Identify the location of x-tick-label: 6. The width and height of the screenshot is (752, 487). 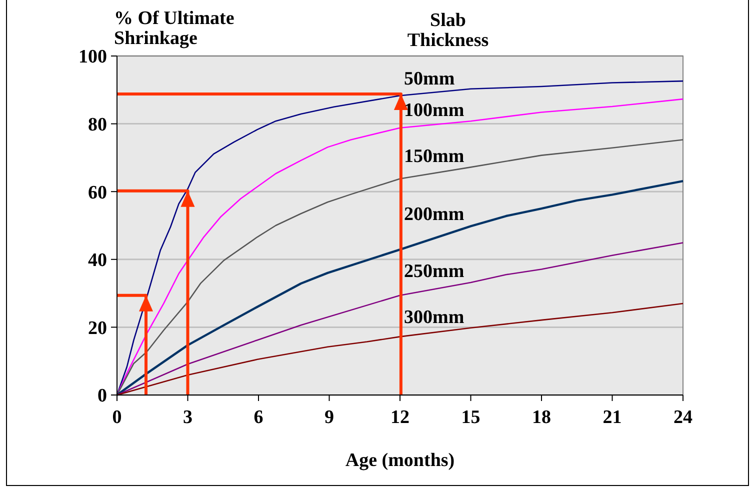
(259, 417).